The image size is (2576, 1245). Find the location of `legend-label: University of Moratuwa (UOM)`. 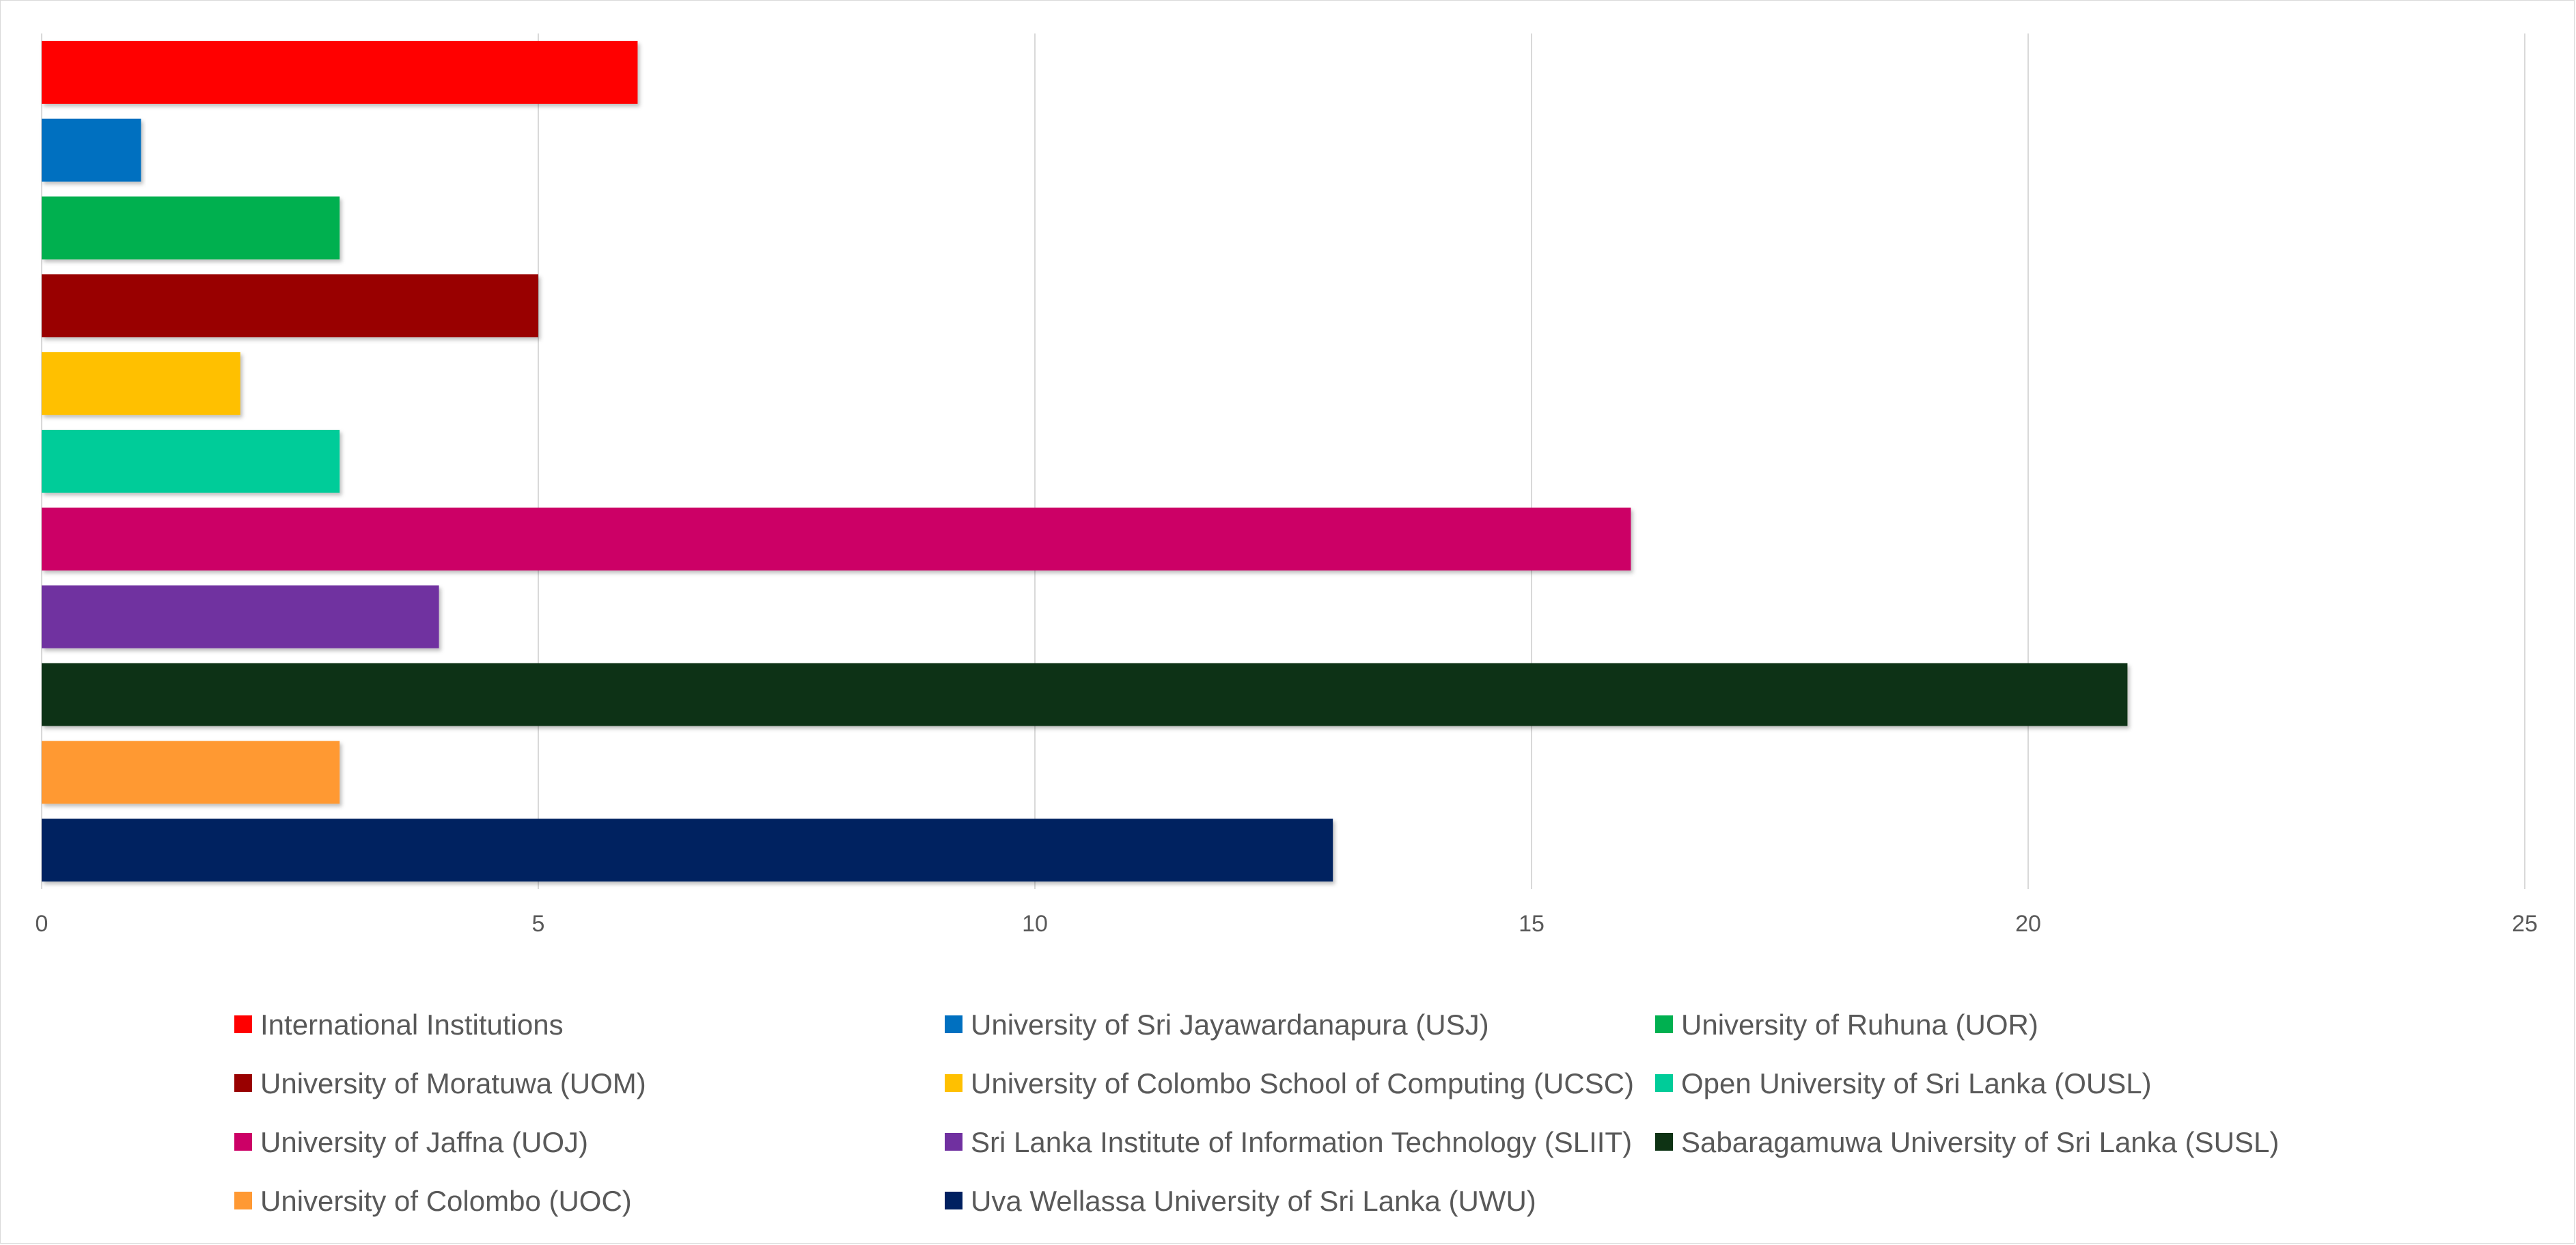

legend-label: University of Moratuwa (UOM) is located at coordinates (453, 1083).